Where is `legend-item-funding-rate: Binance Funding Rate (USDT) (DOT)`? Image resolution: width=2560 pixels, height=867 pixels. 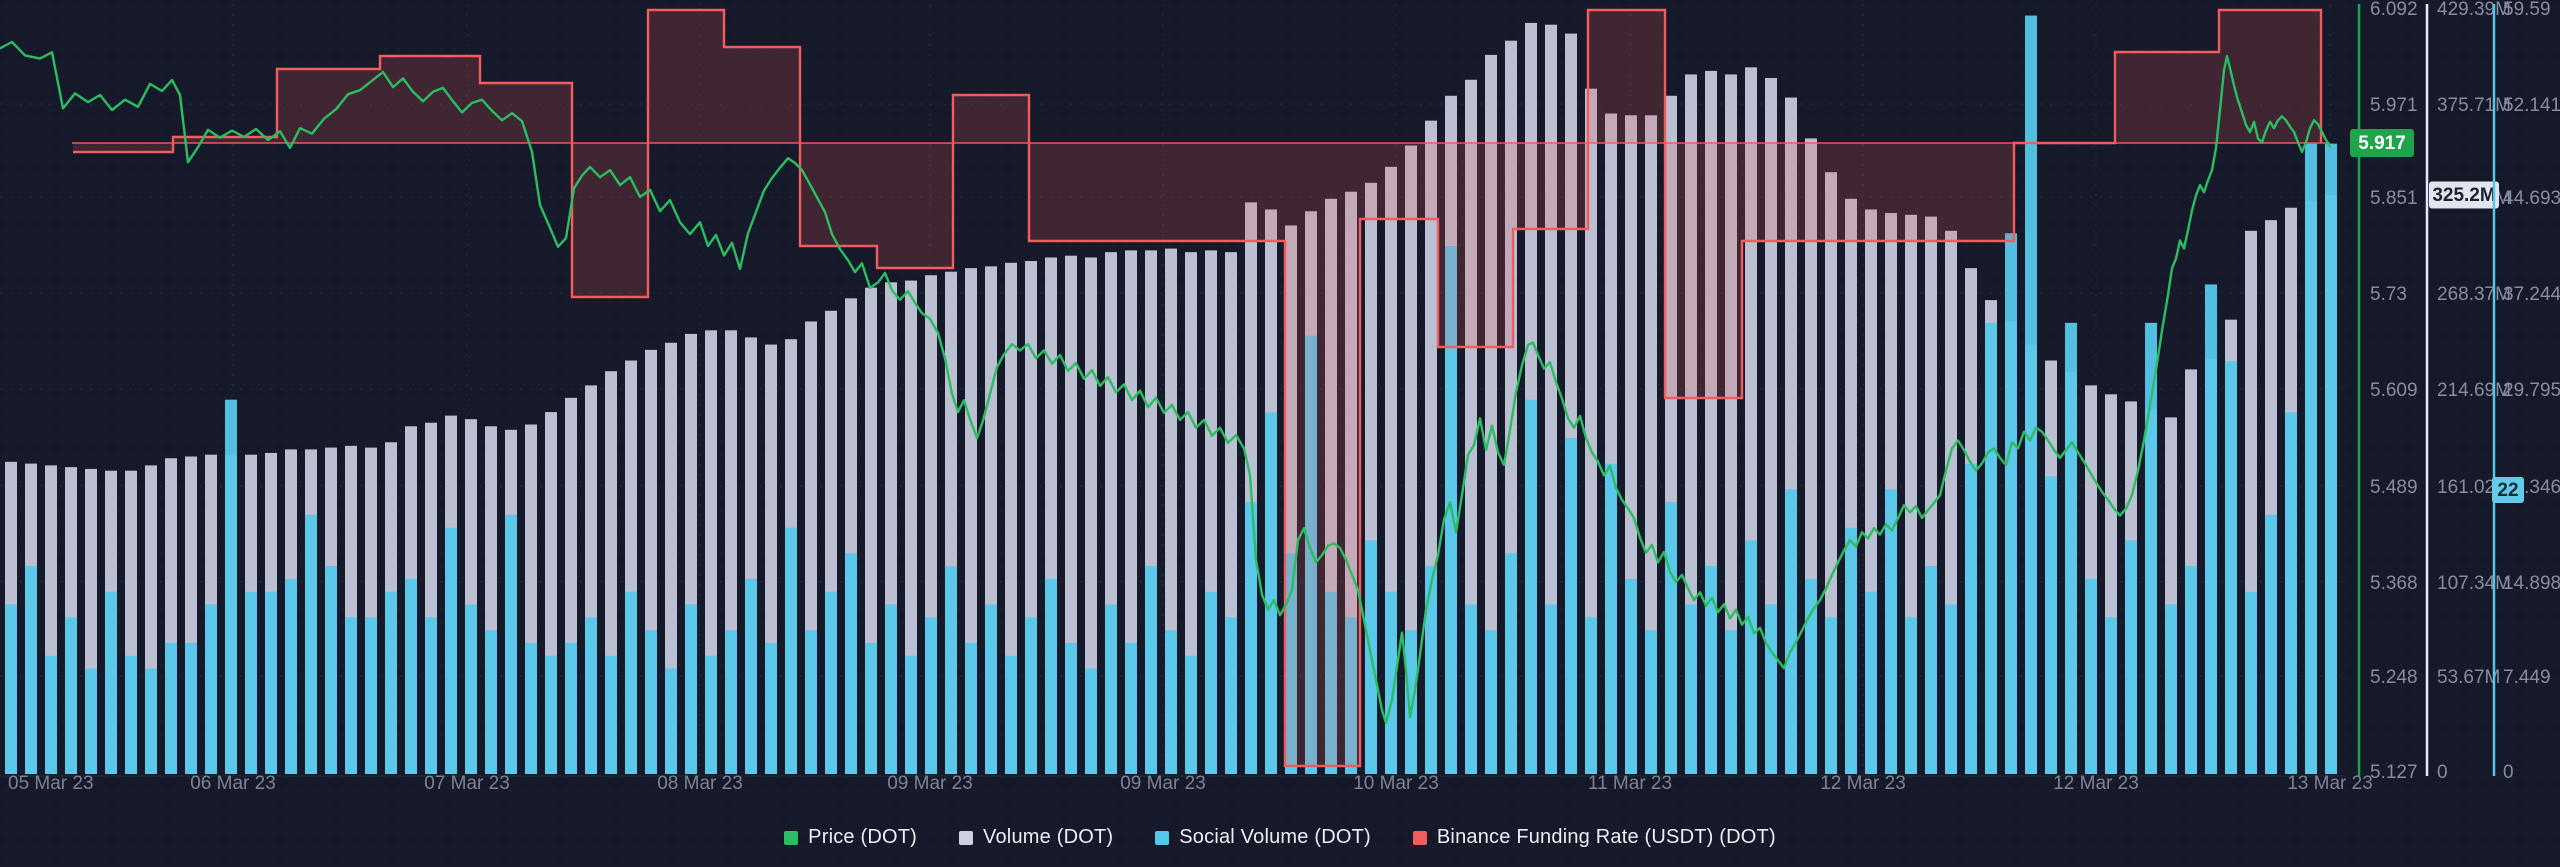 legend-item-funding-rate: Binance Funding Rate (USDT) (DOT) is located at coordinates (1594, 837).